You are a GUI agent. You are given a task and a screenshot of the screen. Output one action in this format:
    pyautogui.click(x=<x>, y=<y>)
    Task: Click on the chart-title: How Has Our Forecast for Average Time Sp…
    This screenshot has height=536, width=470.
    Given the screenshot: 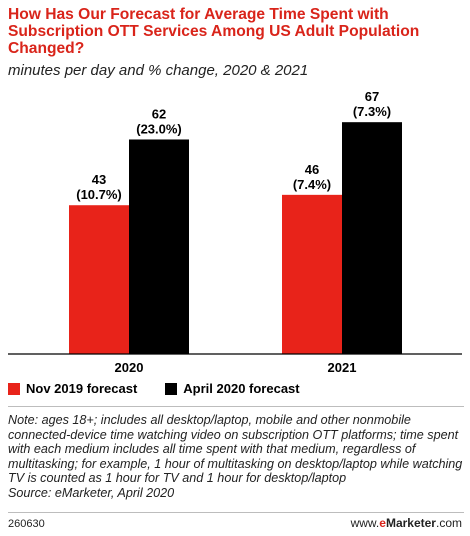 What is the action you would take?
    pyautogui.click(x=214, y=31)
    